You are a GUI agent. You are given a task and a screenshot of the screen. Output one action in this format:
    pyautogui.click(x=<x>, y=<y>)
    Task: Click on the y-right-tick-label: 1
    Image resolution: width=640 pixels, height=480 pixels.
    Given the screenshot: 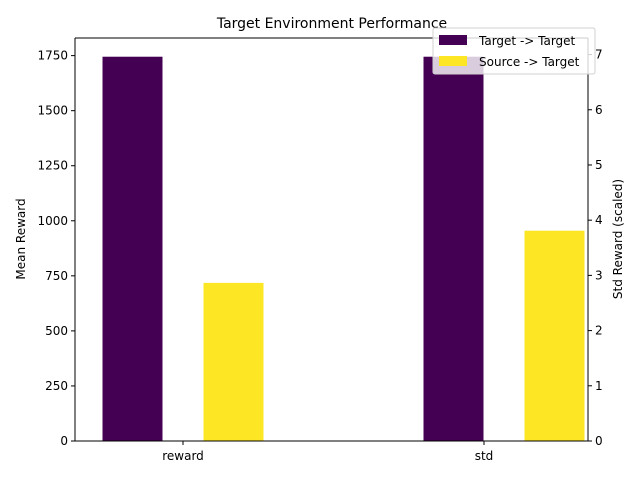 What is the action you would take?
    pyautogui.click(x=599, y=386)
    